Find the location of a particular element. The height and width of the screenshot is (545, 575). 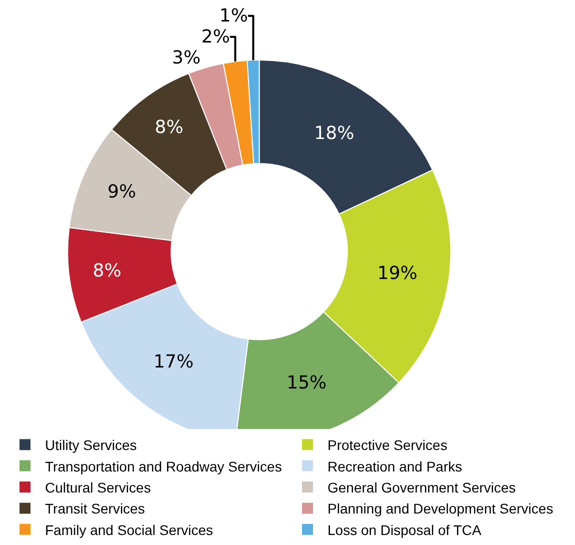

data-label: 19% is located at coordinates (397, 273).